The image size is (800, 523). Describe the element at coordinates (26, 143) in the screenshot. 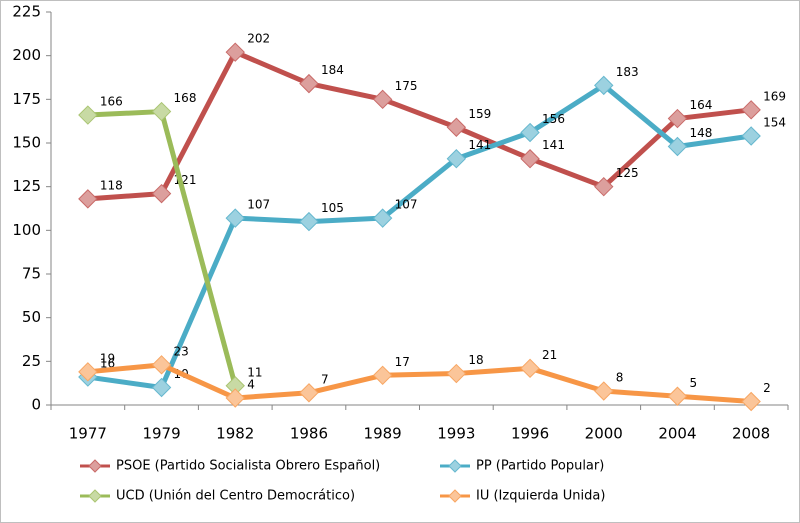

I see `y-tick-label: 150` at that location.